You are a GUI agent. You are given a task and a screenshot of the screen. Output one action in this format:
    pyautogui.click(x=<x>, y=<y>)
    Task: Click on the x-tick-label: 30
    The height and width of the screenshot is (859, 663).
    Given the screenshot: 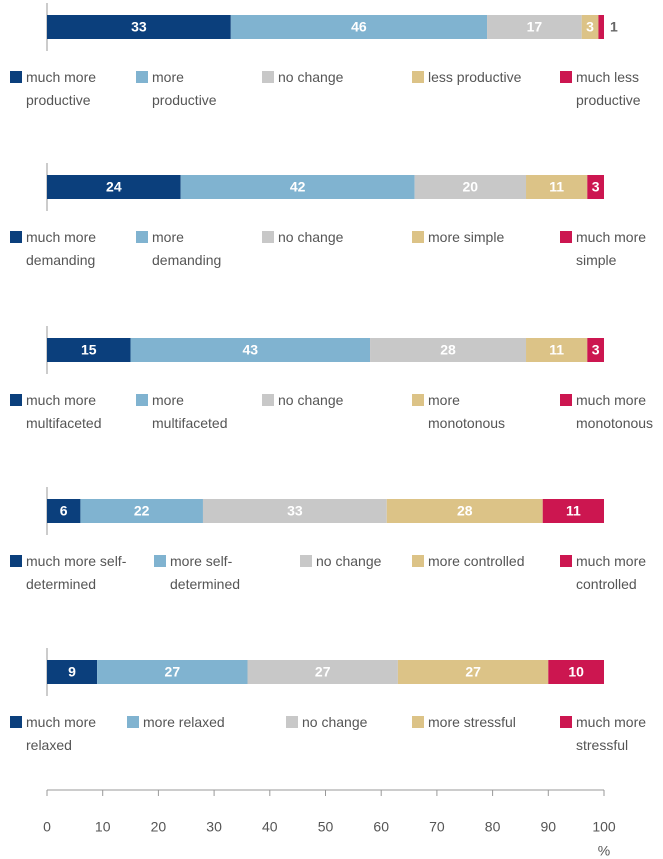 What is the action you would take?
    pyautogui.click(x=214, y=827)
    